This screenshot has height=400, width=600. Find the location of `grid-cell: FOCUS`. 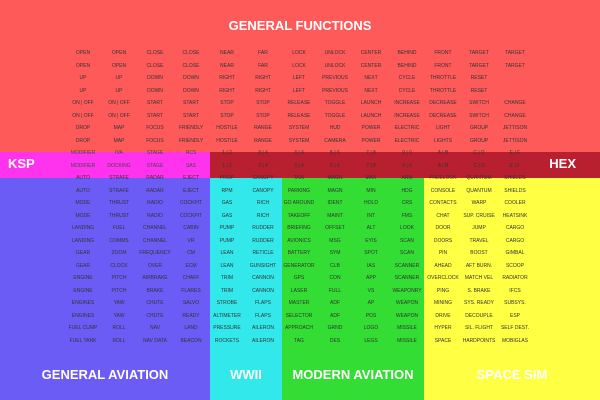

grid-cell: FOCUS is located at coordinates (155, 140).